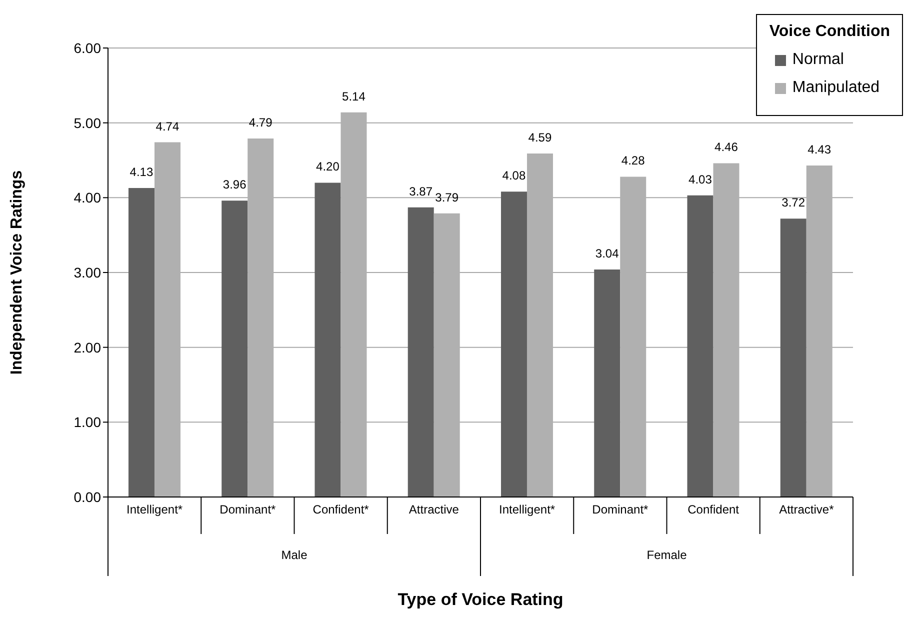  Describe the element at coordinates (434, 509) in the screenshot. I see `x-tick-label: Attractive` at that location.